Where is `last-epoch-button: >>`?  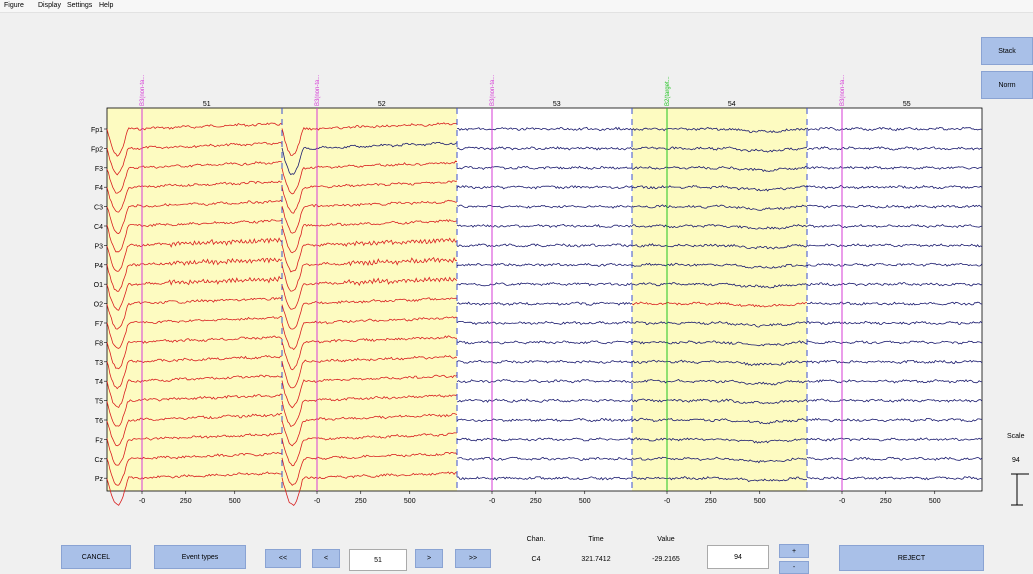
last-epoch-button: >> is located at coordinates (473, 558).